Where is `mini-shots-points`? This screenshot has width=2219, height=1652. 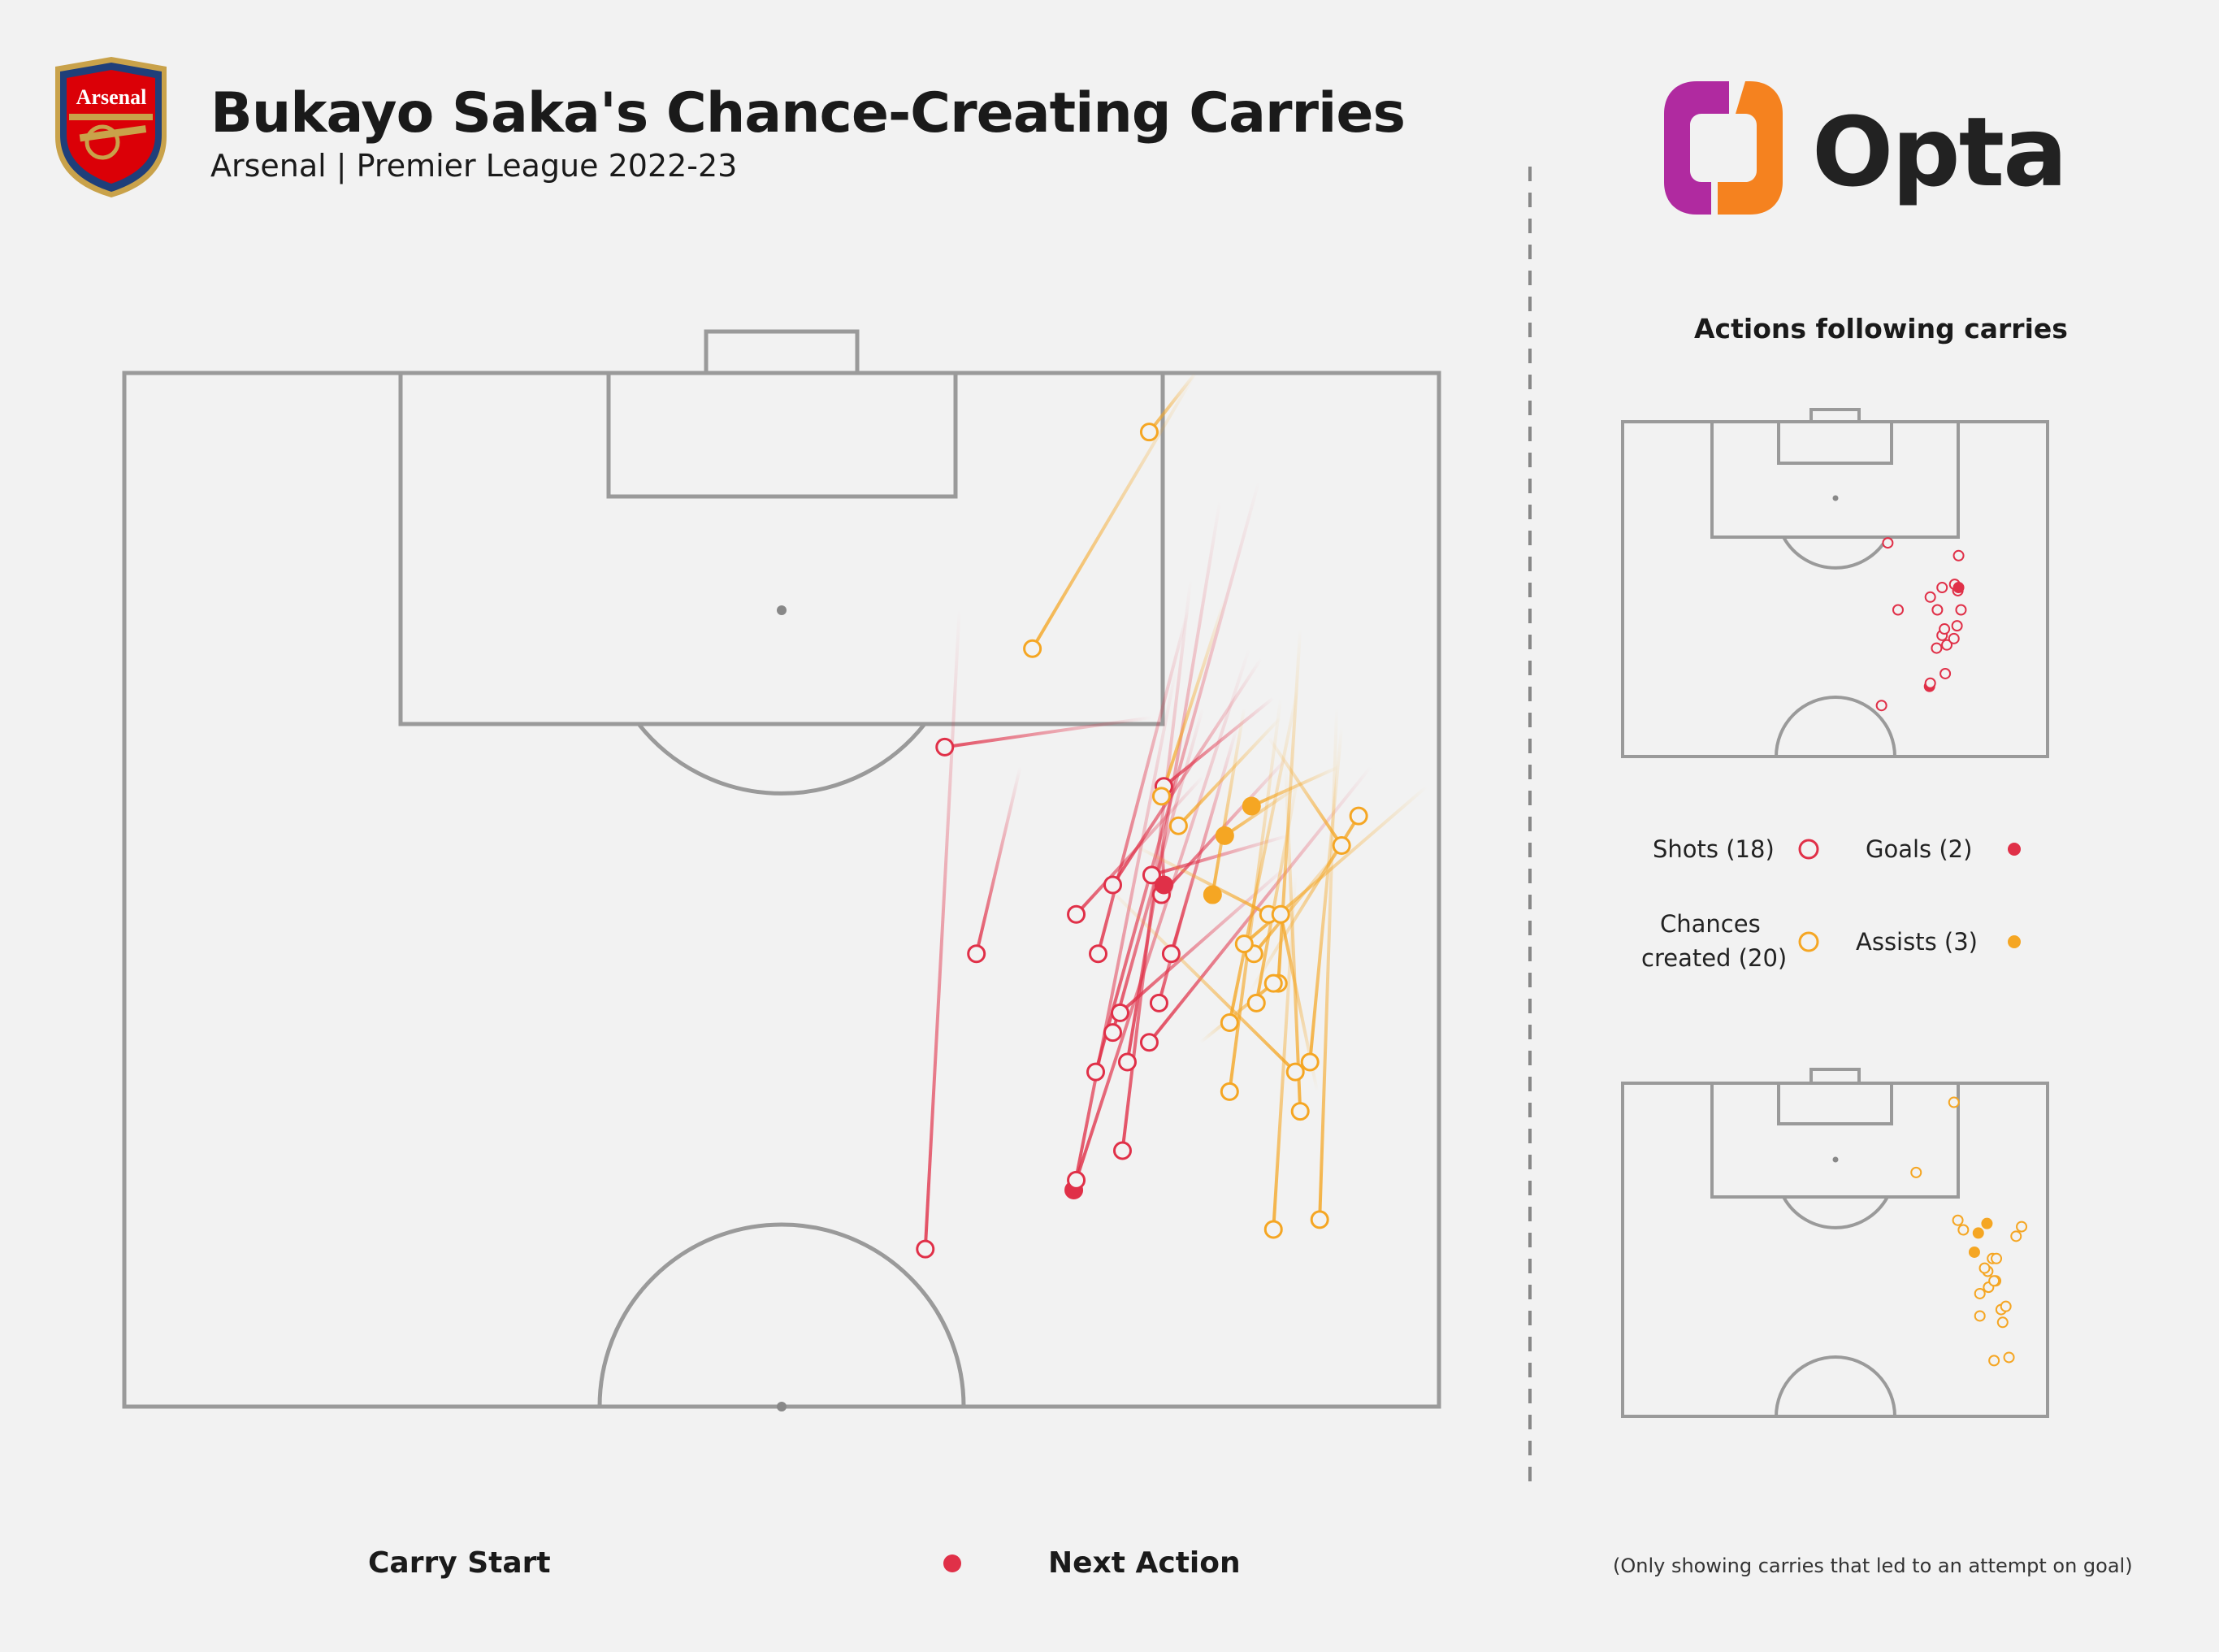 mini-shots-points is located at coordinates (1921, 625).